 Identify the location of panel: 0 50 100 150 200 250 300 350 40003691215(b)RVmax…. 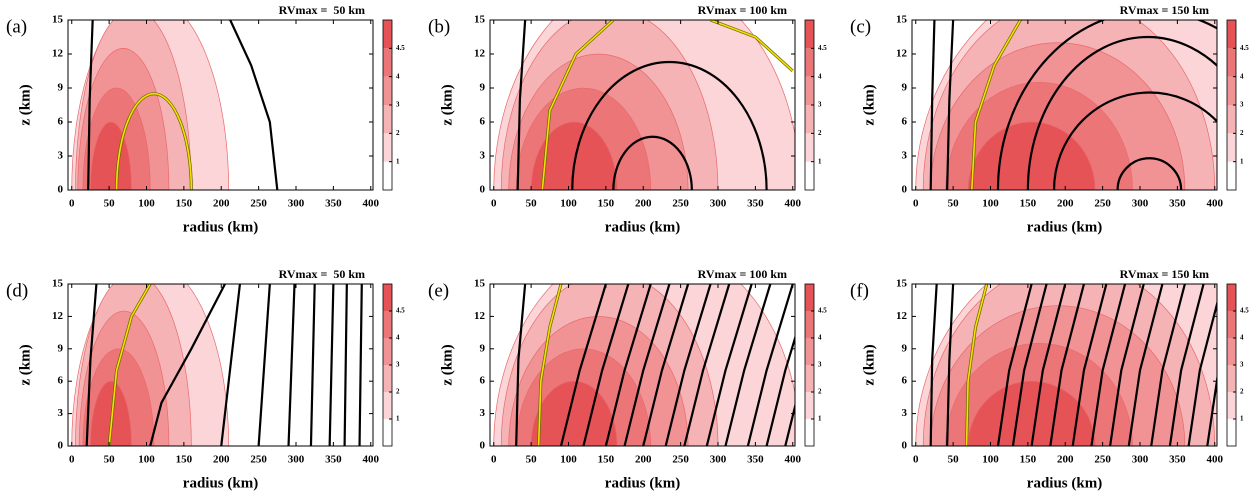
(627, 119).